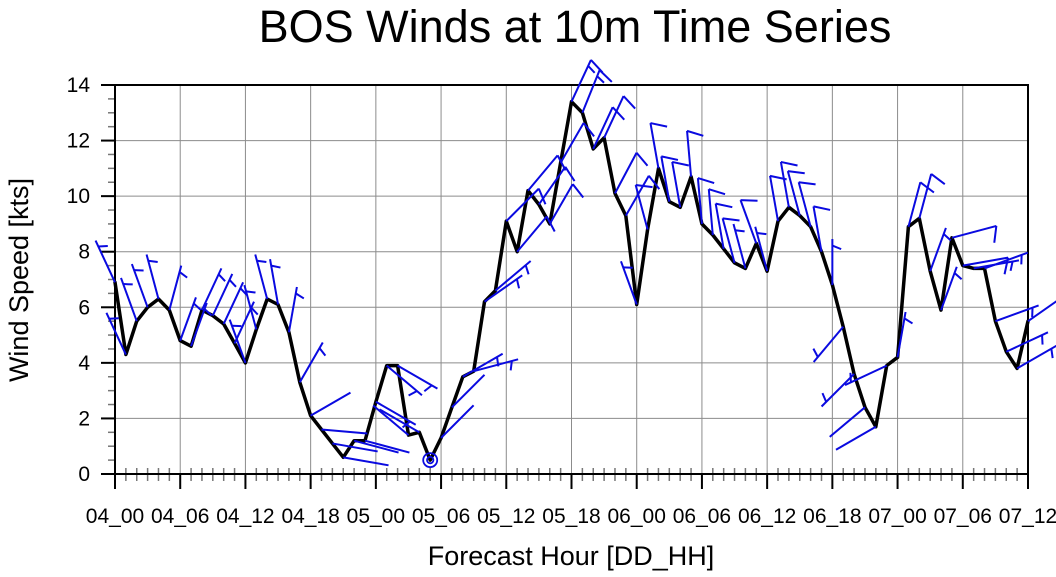 This screenshot has width=1056, height=577. I want to click on x-tick-label: 06_06, so click(702, 516).